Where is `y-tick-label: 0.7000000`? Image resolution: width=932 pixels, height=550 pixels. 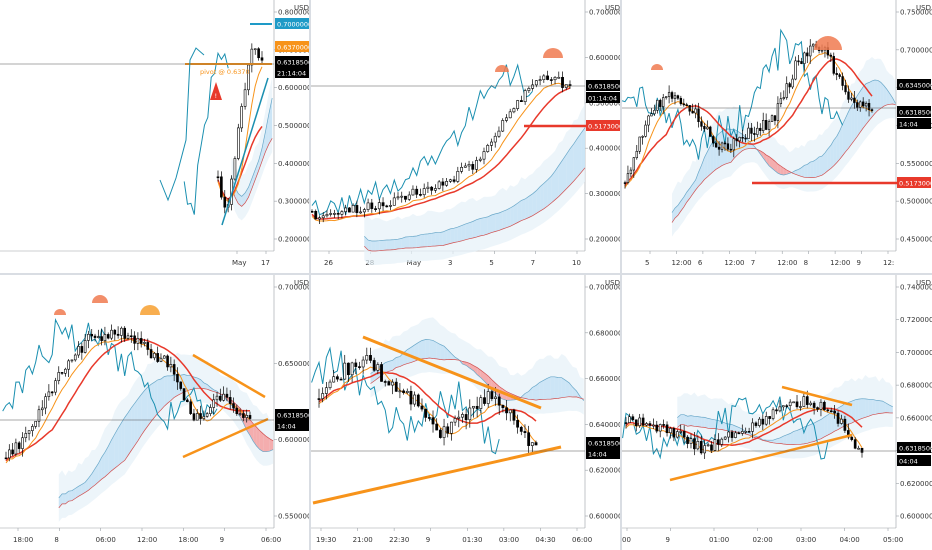
y-tick-label: 0.7000000 is located at coordinates (605, 13).